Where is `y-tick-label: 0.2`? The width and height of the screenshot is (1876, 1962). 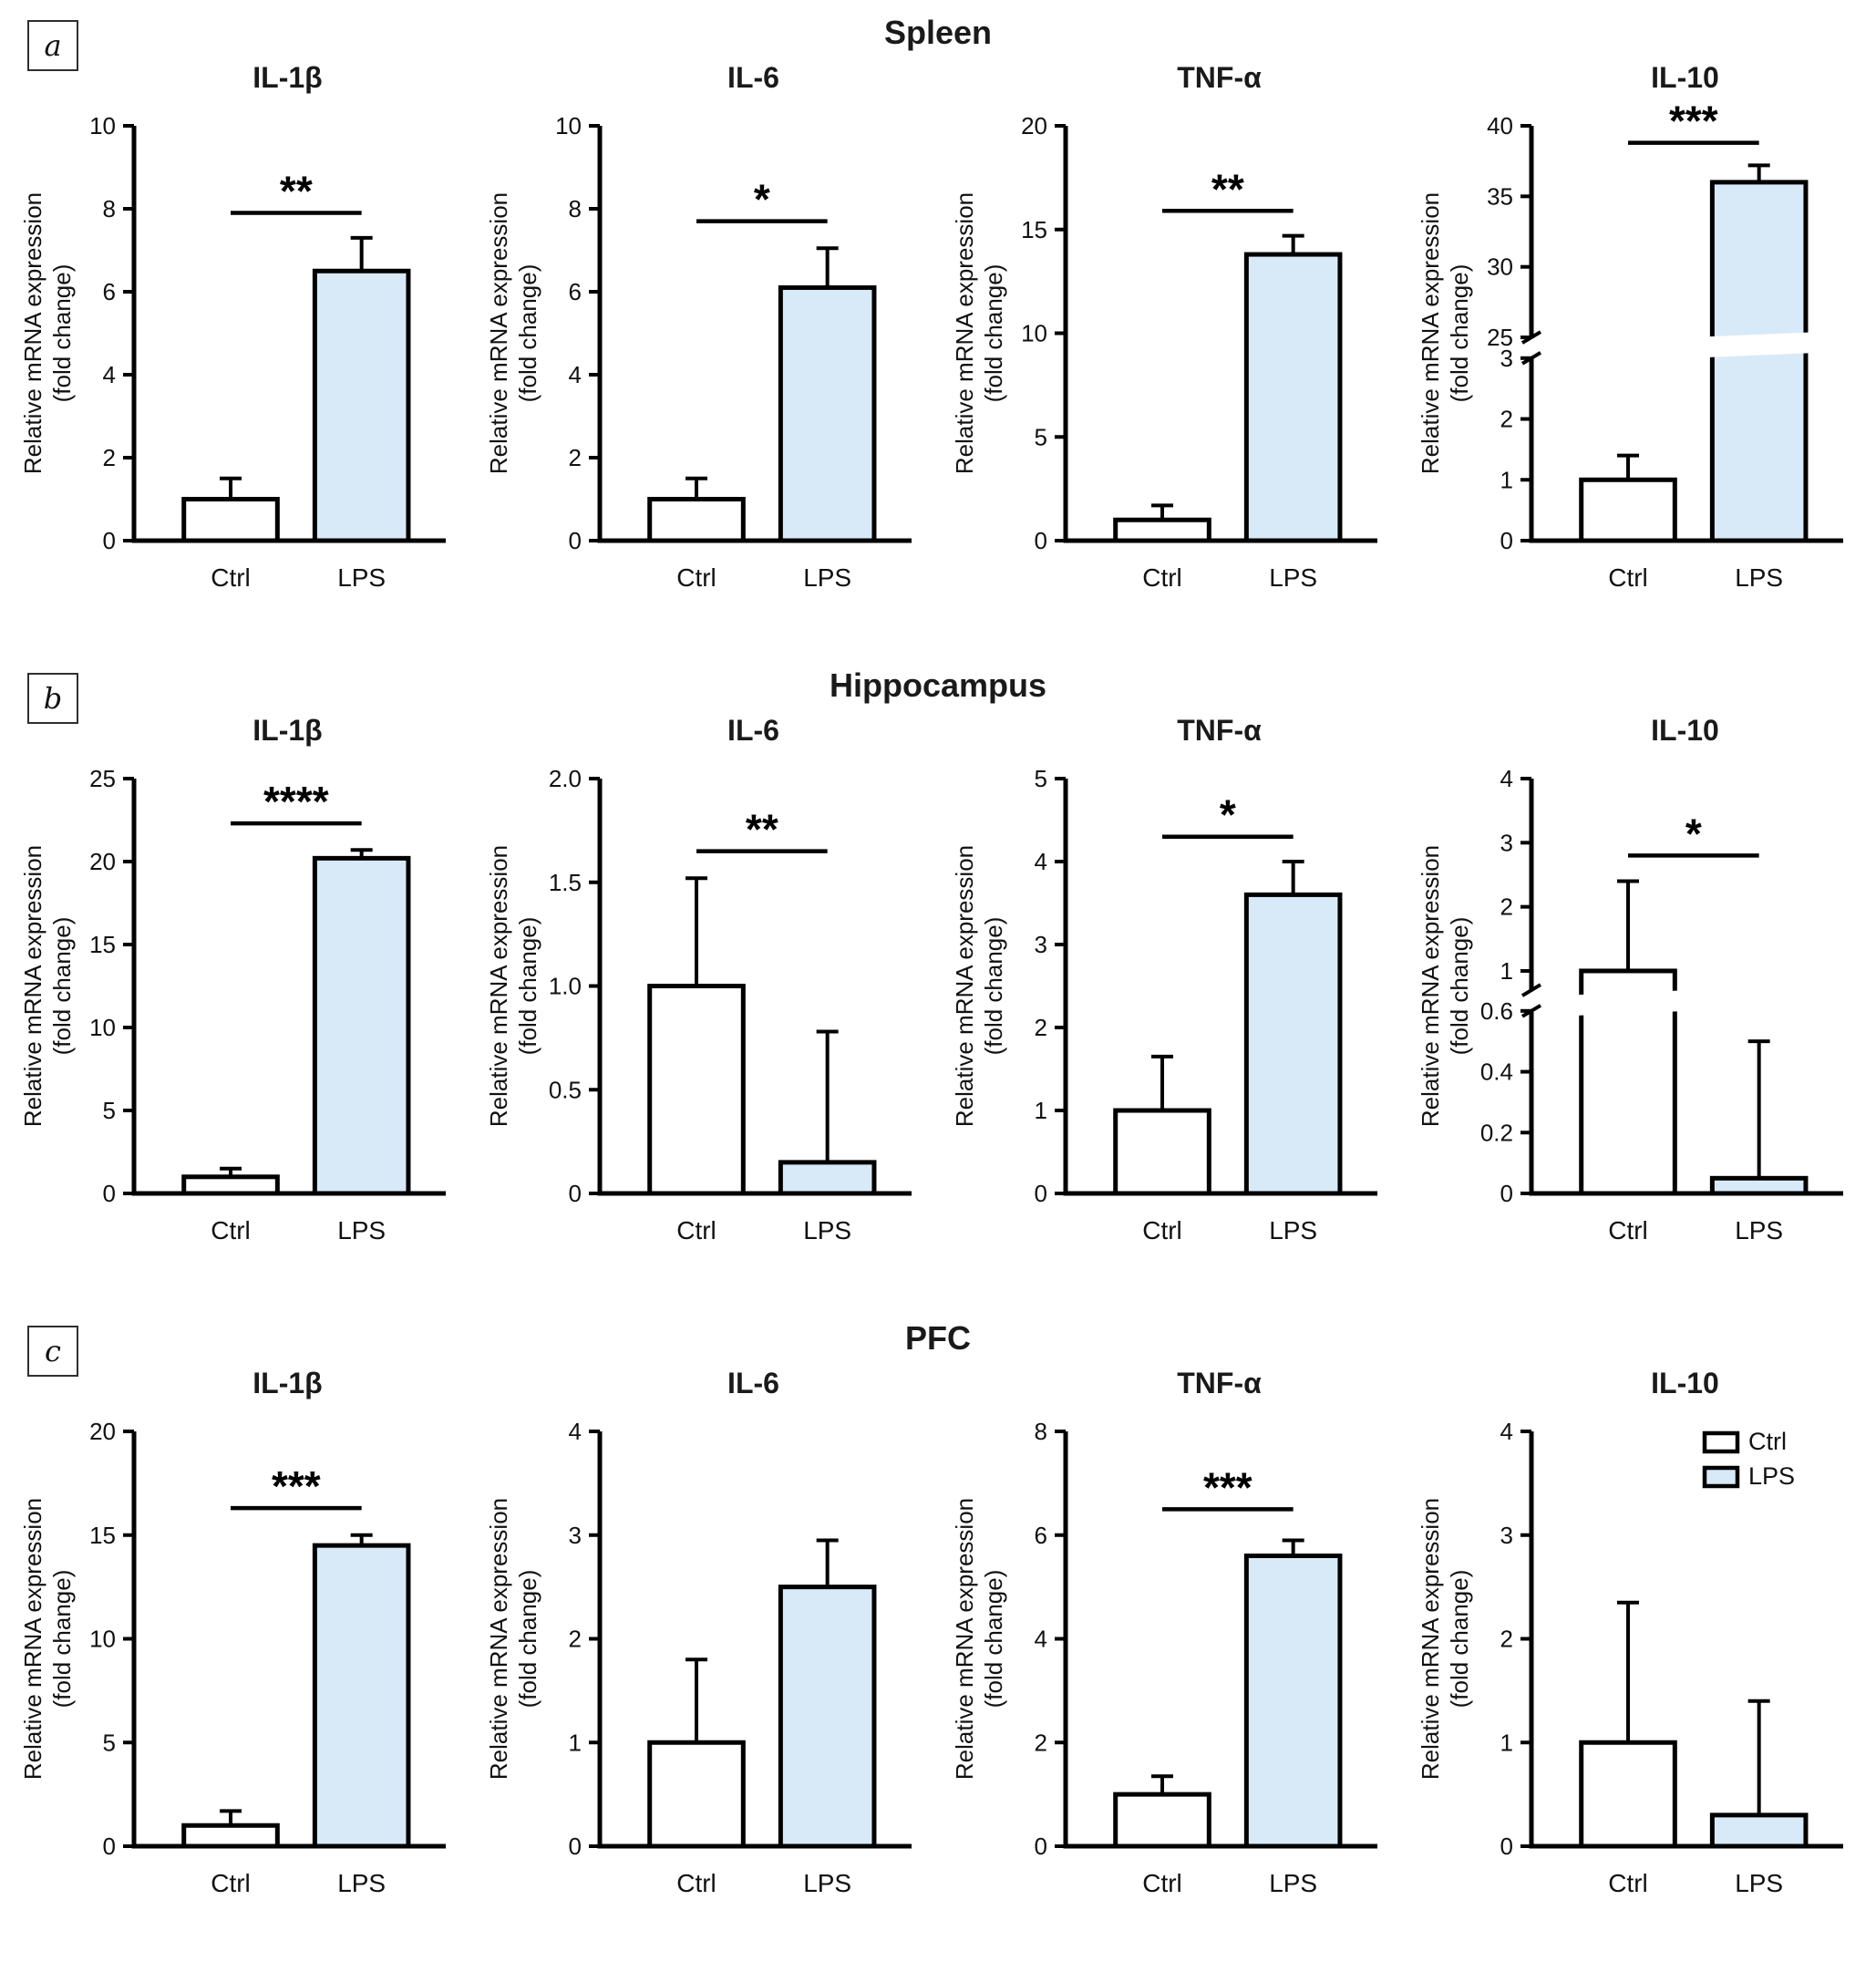
y-tick-label: 0.2 is located at coordinates (1495, 1133).